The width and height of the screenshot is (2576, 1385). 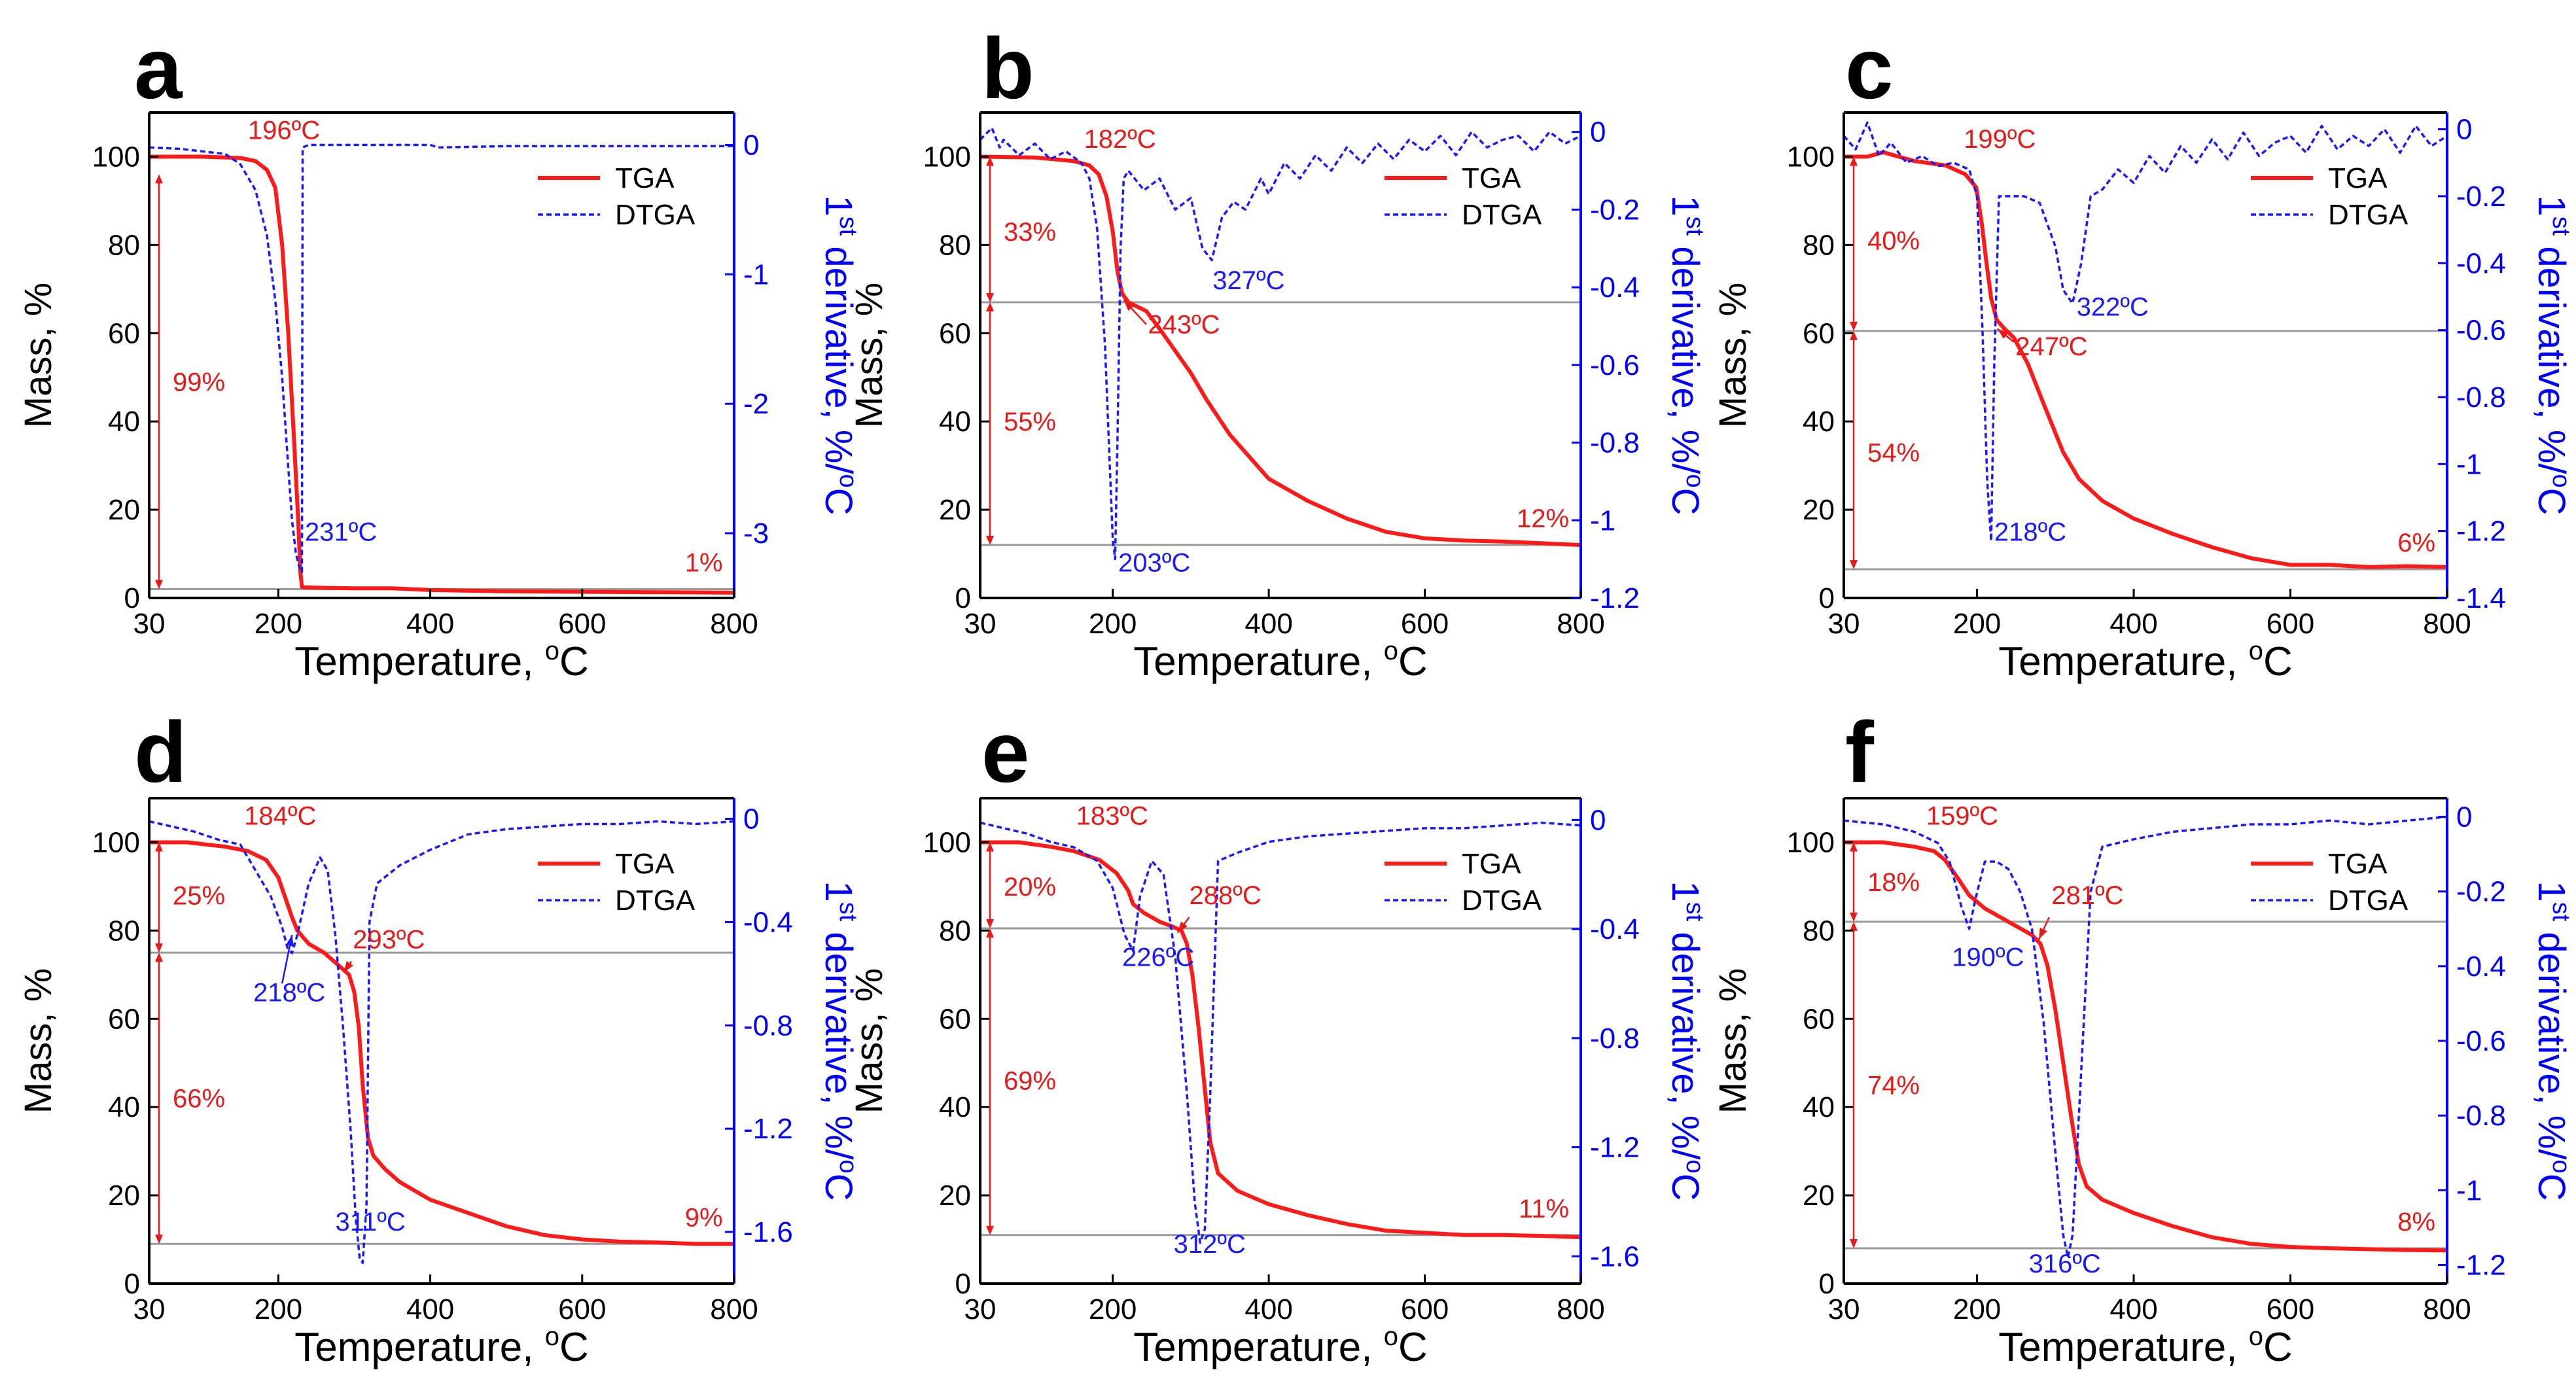 I want to click on panel-letter: c, so click(x=1869, y=68).